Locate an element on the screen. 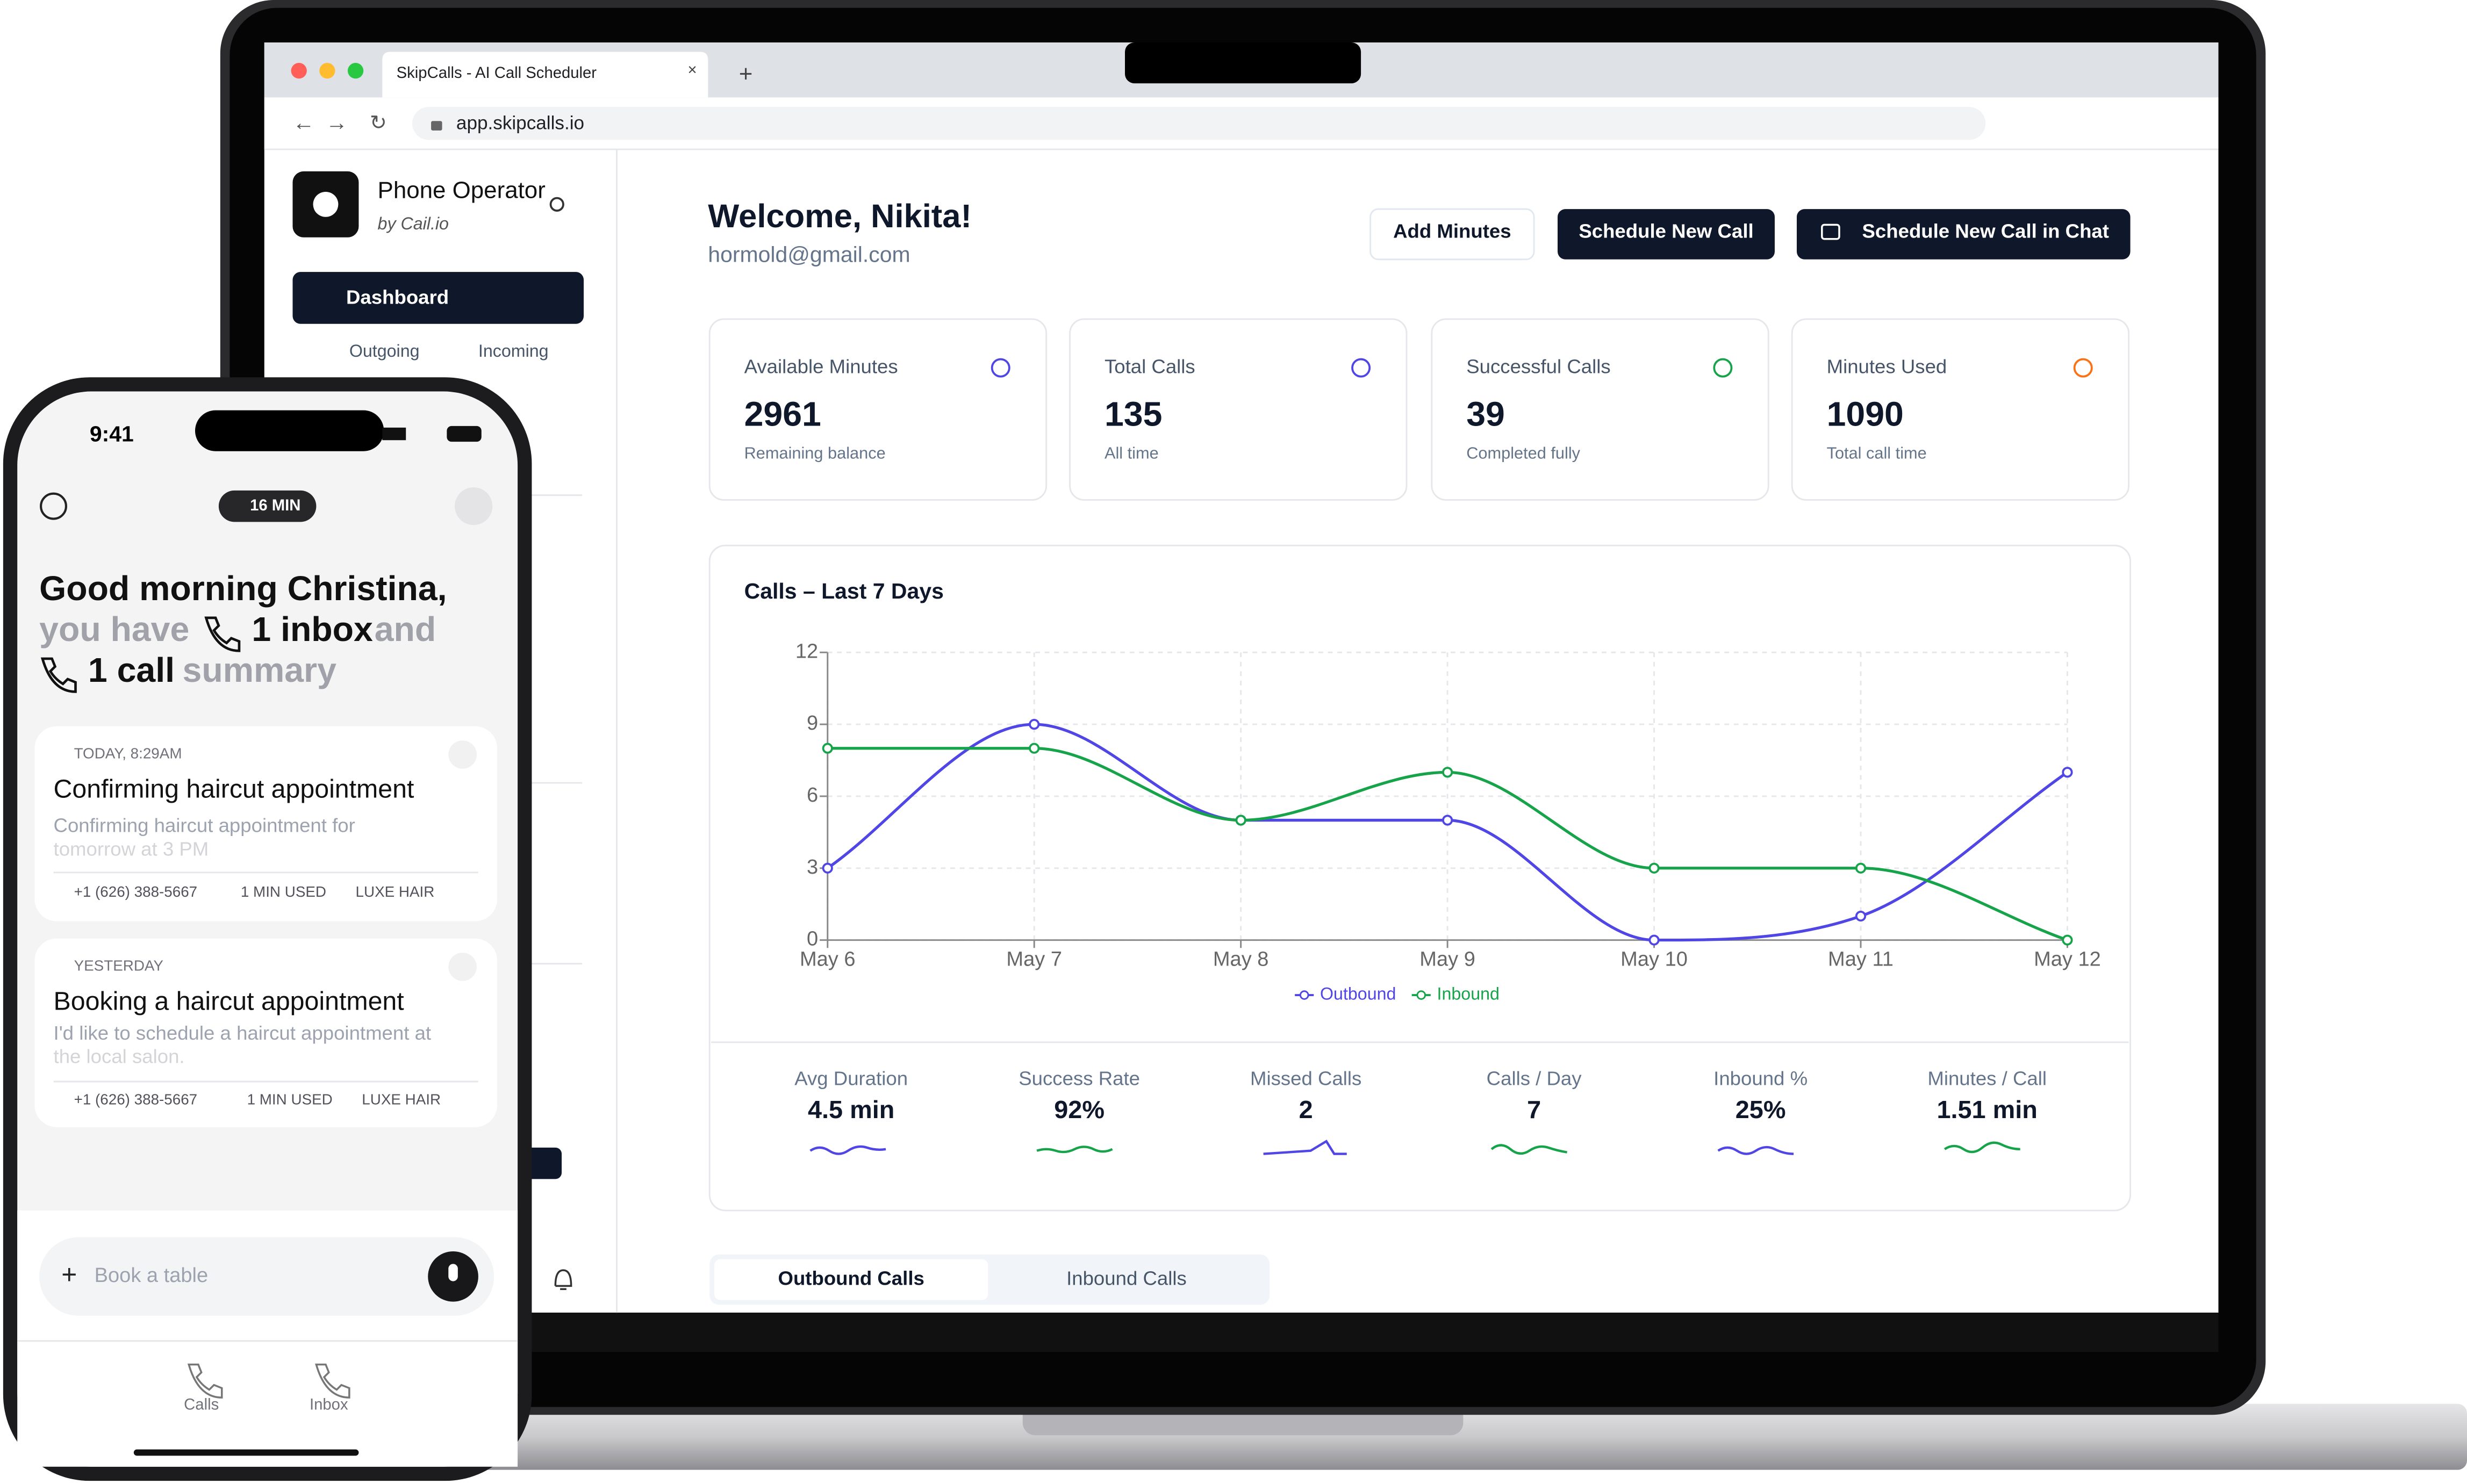 This screenshot has height=1484, width=2467. url-field is located at coordinates (1199, 123).